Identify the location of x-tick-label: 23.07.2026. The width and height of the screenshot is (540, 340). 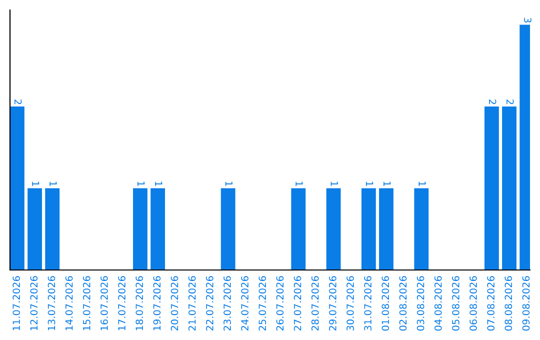
(227, 303).